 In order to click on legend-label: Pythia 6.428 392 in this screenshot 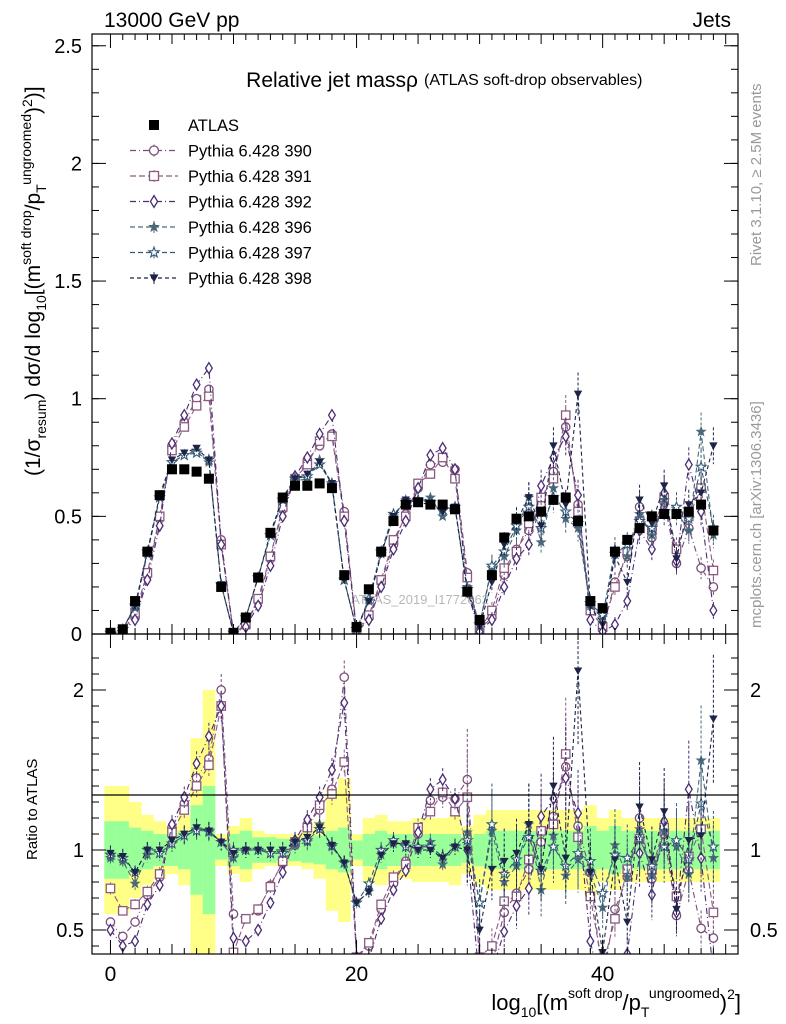, I will do `click(250, 203)`.